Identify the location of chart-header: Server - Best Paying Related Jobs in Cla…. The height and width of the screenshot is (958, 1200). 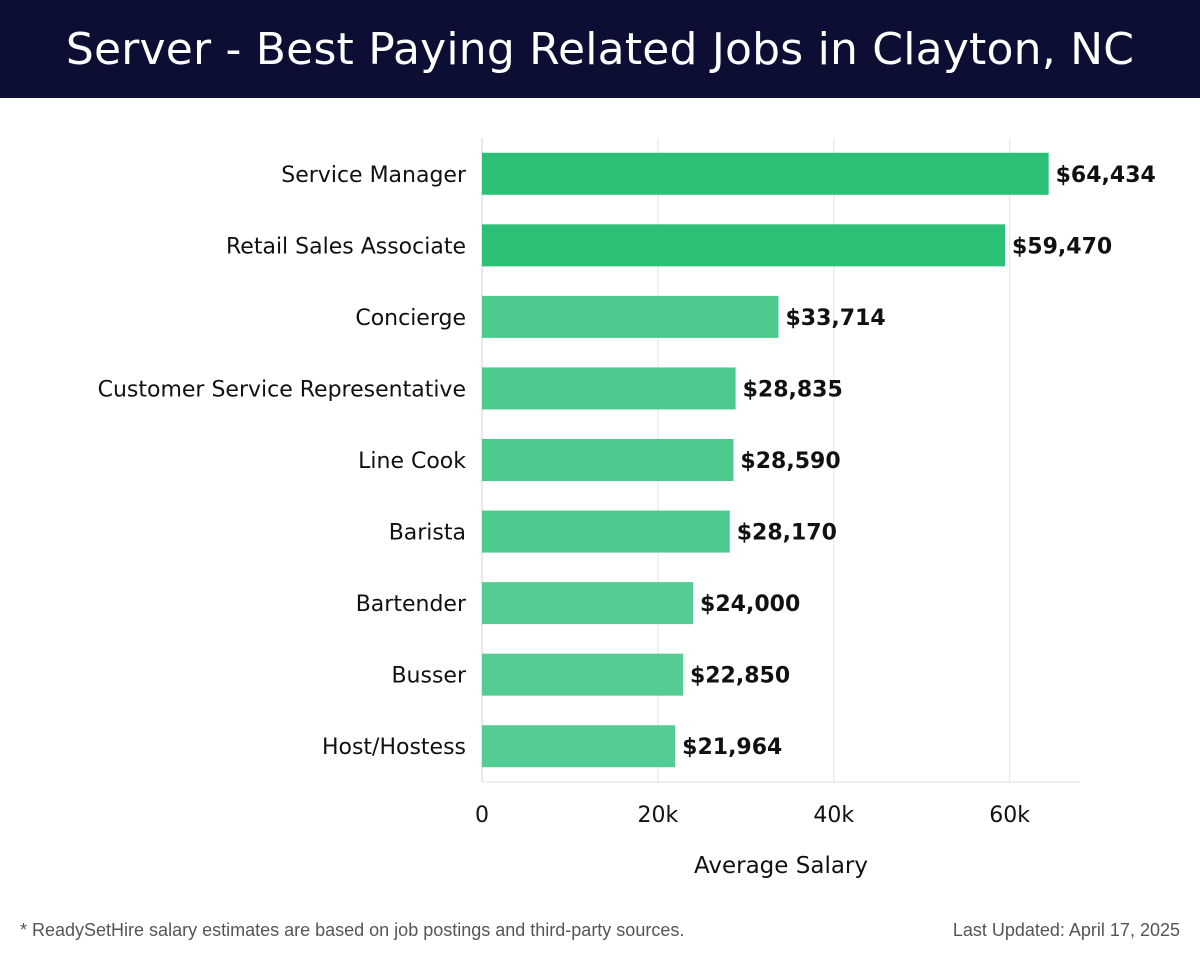
(600, 49).